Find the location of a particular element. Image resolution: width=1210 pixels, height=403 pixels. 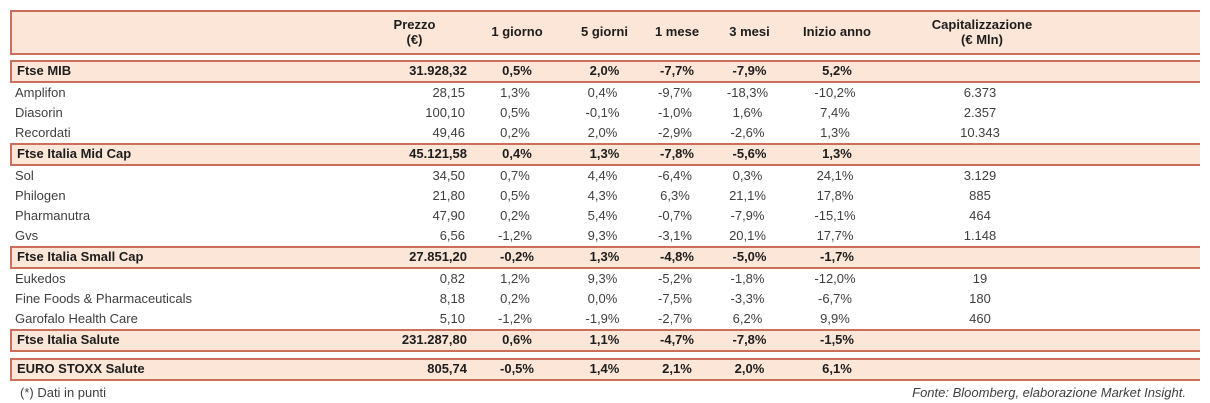

cell-3-mesi: 1,6% is located at coordinates (747, 112).